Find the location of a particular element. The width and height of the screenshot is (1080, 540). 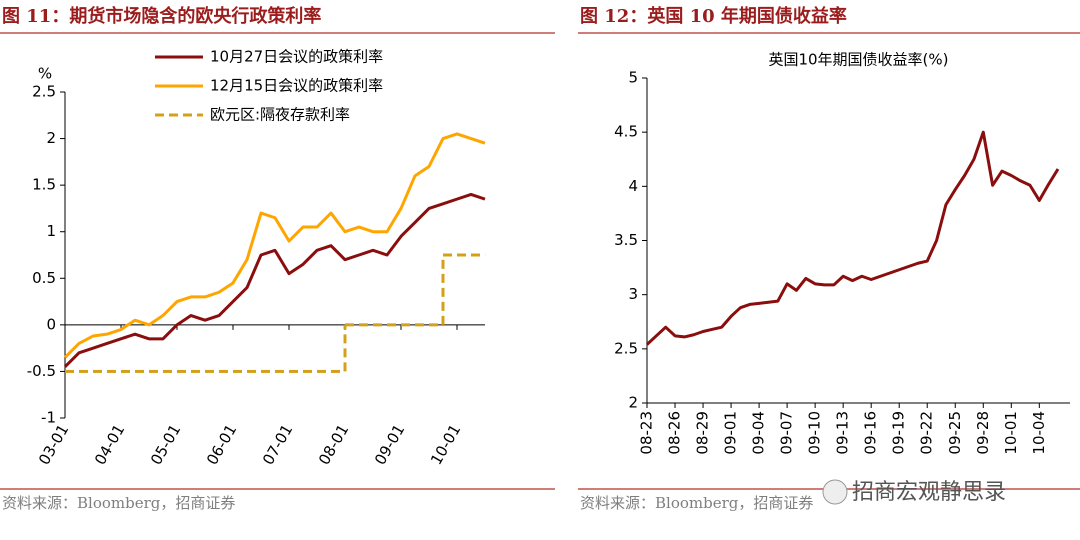

legend-label: 10月27日会议的政策利率 is located at coordinates (296, 57).